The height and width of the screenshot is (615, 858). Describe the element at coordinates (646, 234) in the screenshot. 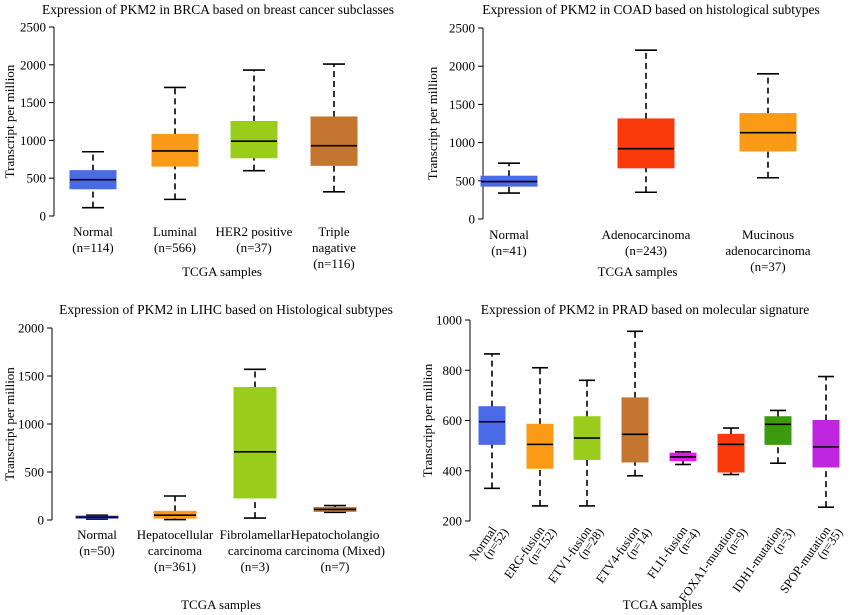

I see `category-label: Adenocarcinoma` at that location.